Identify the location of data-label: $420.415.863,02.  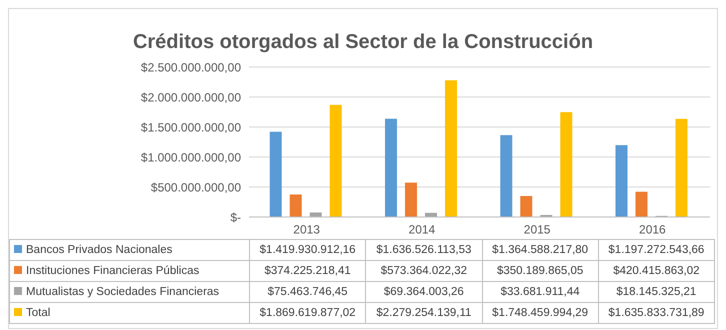
(656, 271).